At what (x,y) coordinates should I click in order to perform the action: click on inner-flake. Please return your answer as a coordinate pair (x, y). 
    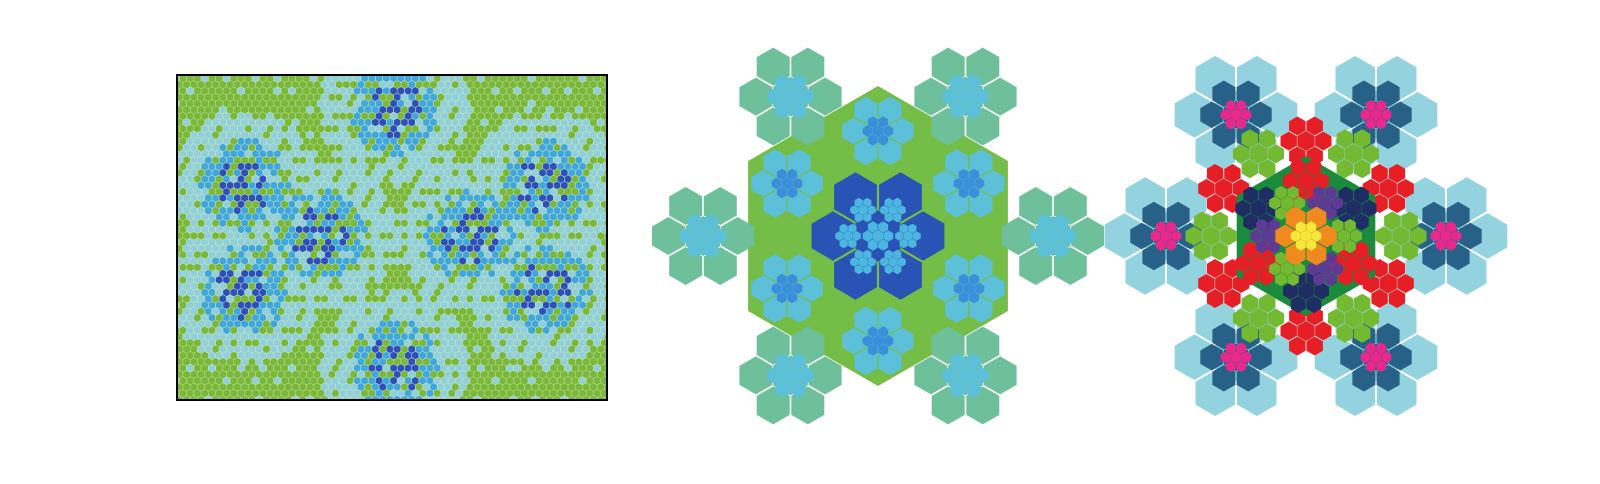
    Looking at the image, I should click on (1258, 208).